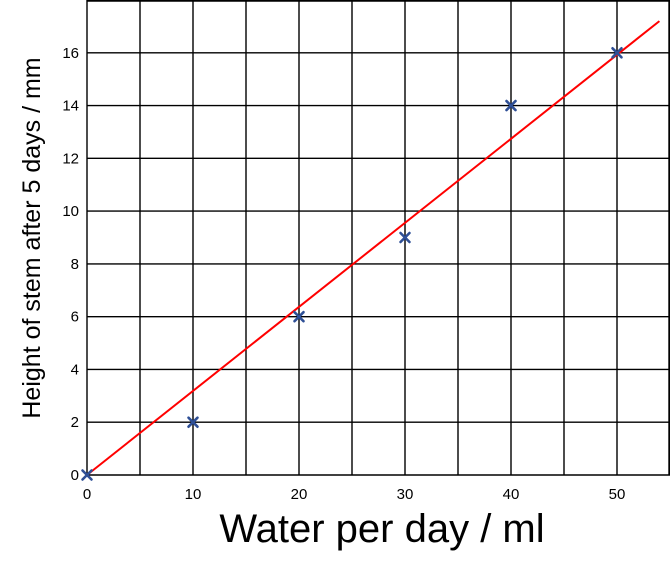 The height and width of the screenshot is (584, 670). Describe the element at coordinates (70, 53) in the screenshot. I see `y-tick-label: 16` at that location.